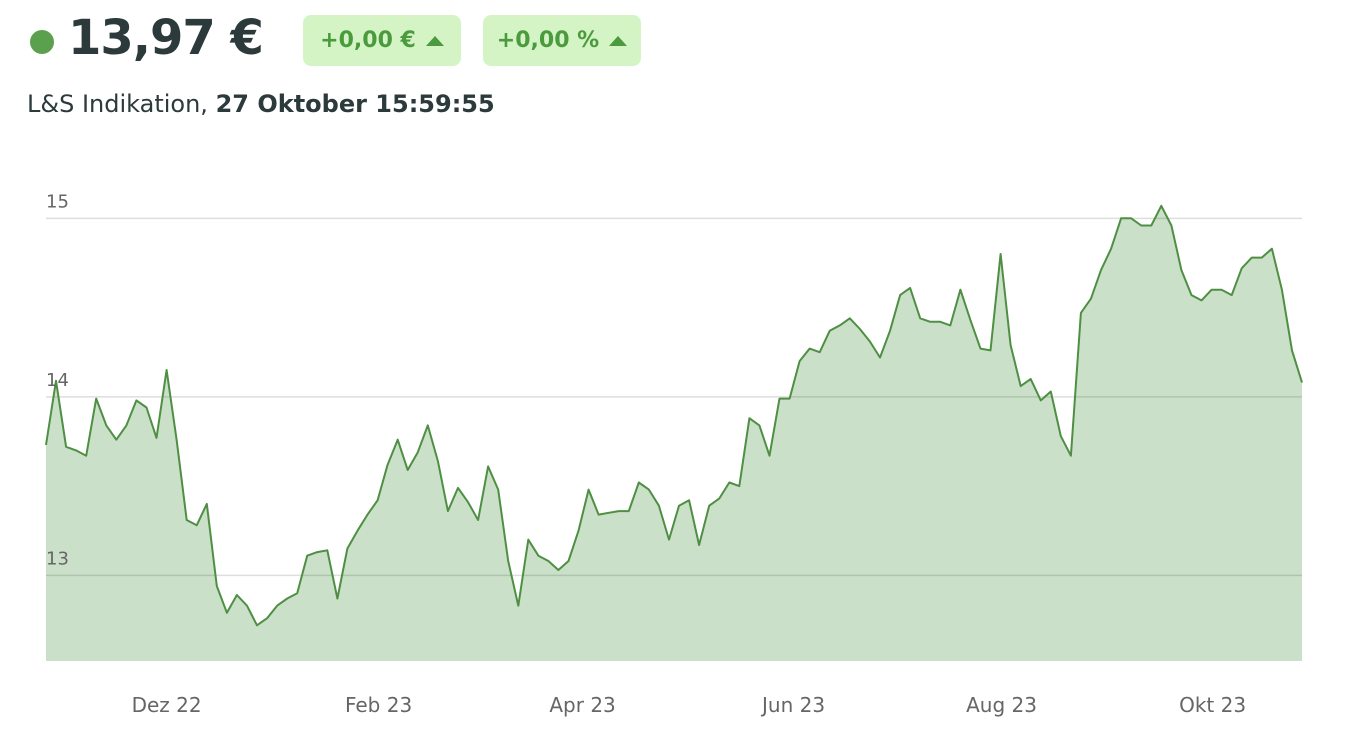  Describe the element at coordinates (355, 104) in the screenshot. I see `timestamp: 27 Oktober 15:59:55` at that location.